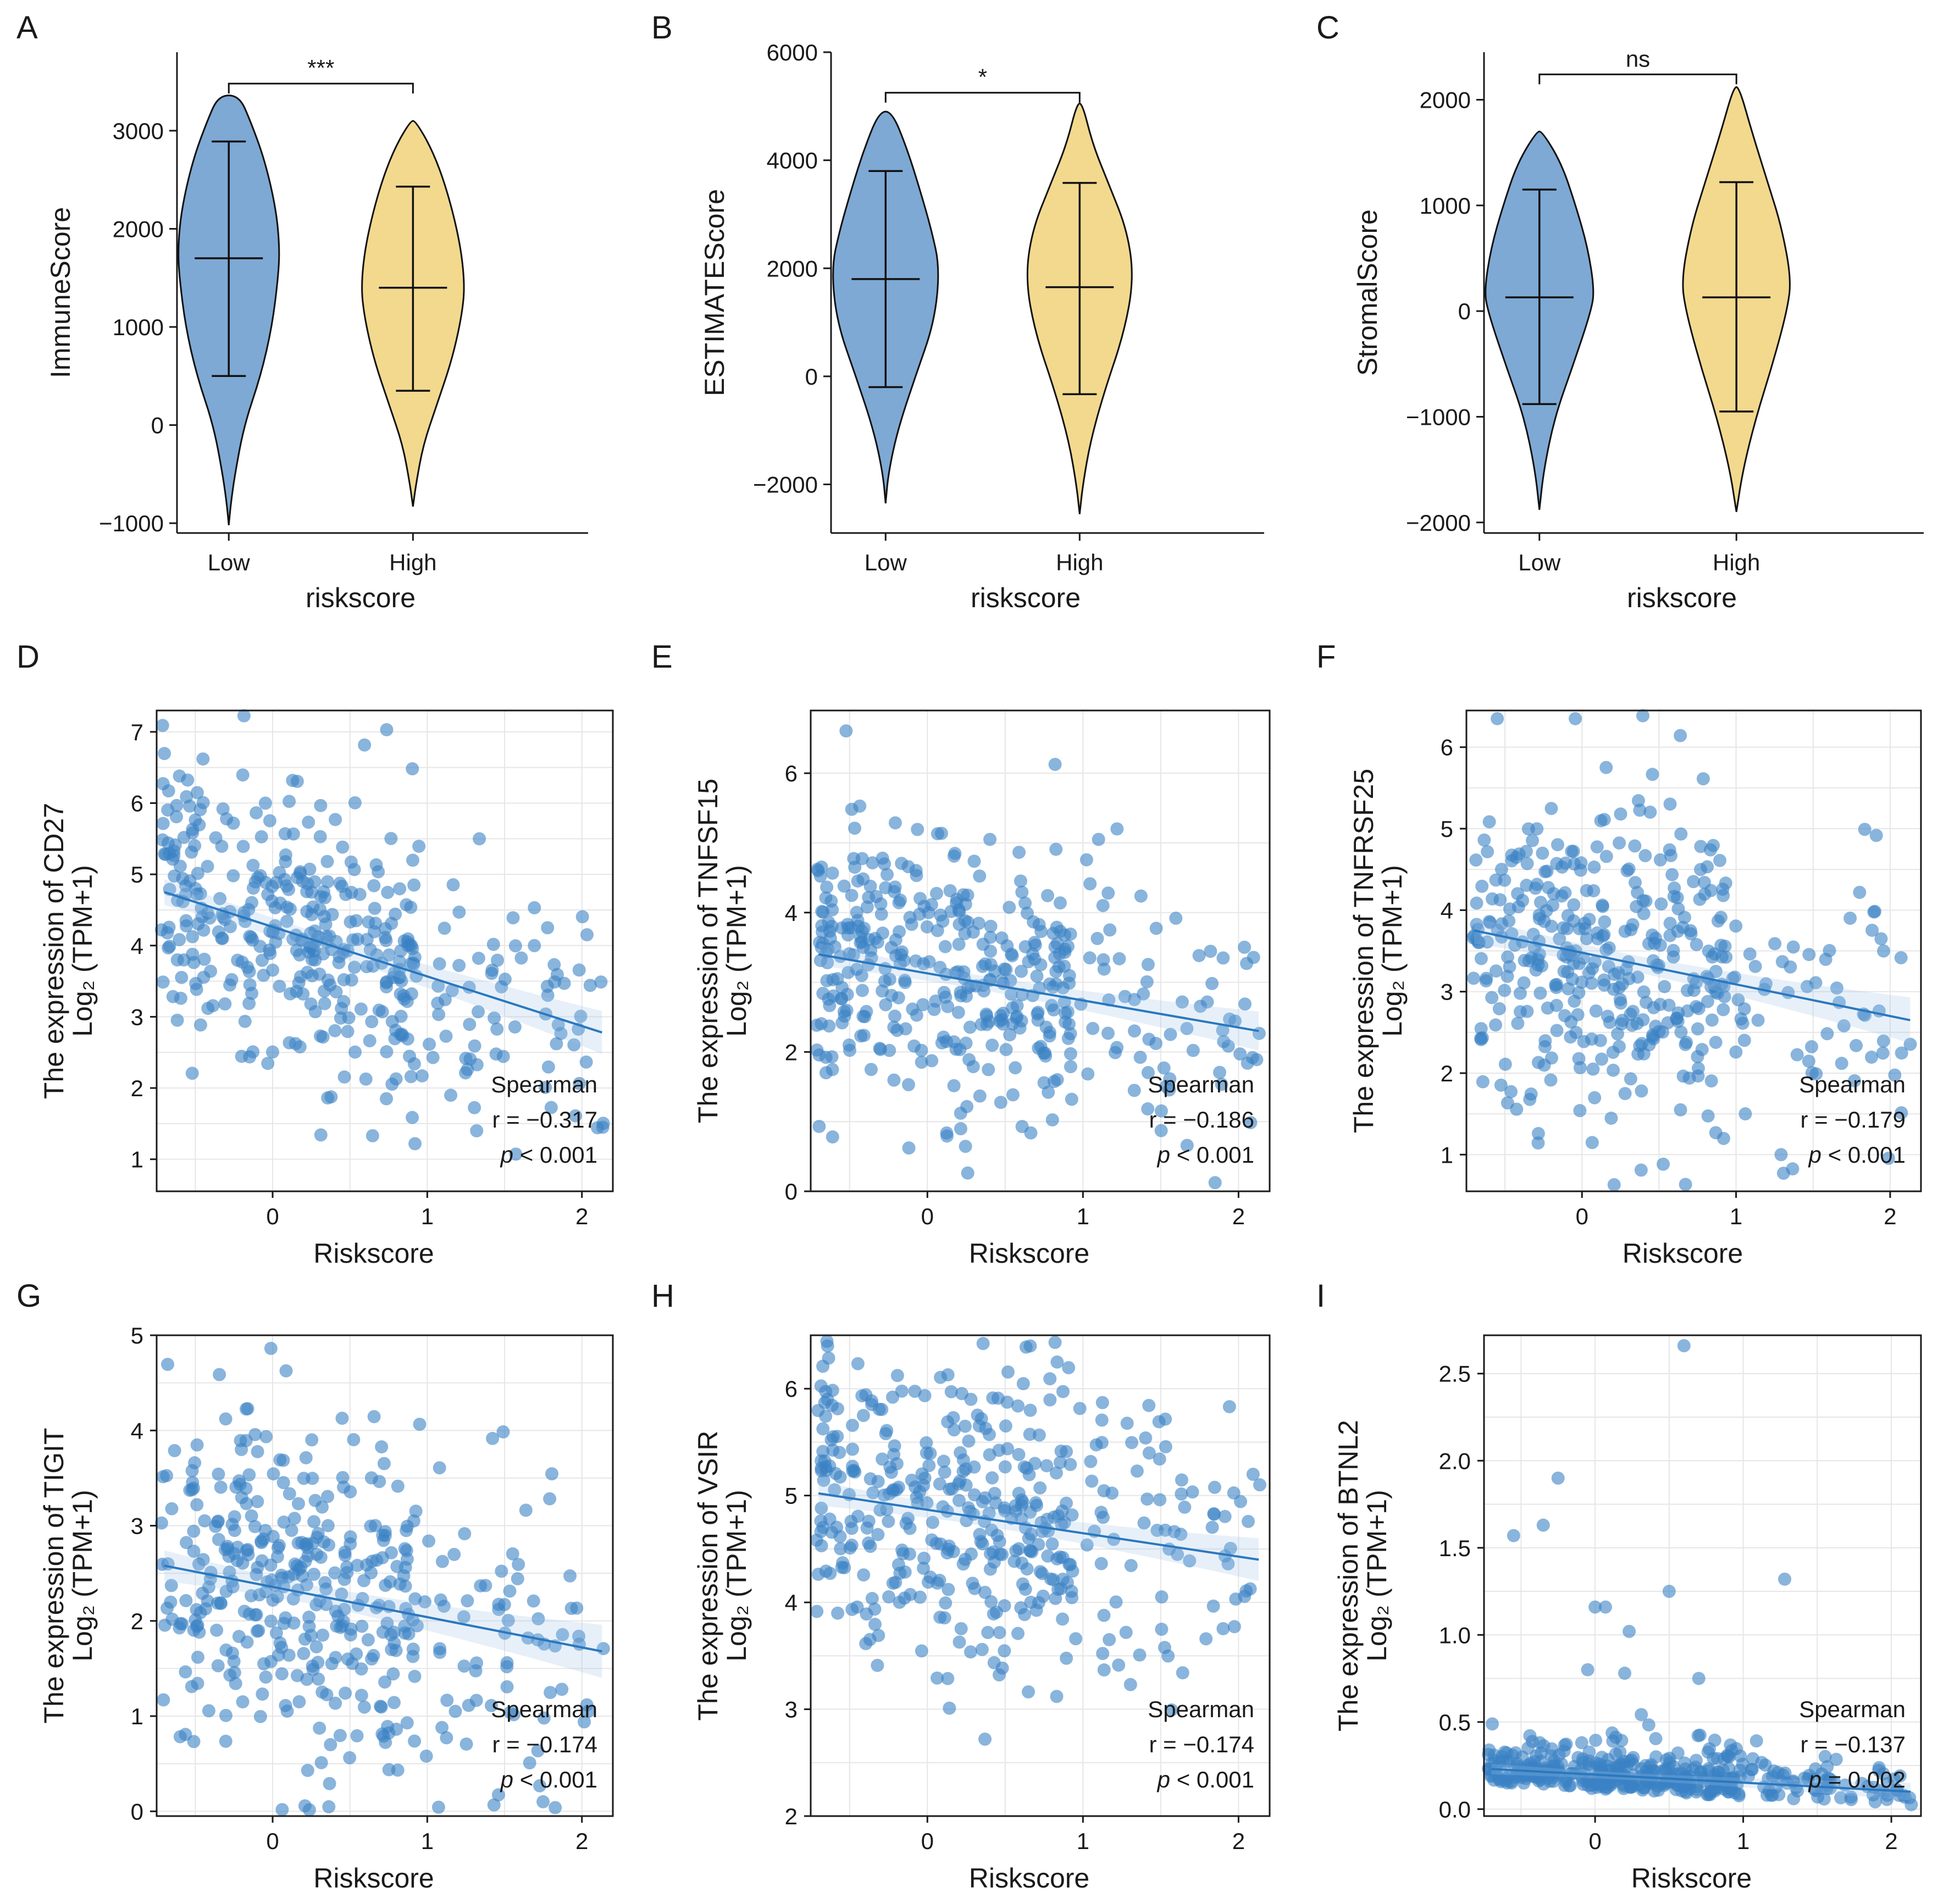 Image resolution: width=1938 pixels, height=1904 pixels. Describe the element at coordinates (785, 485) in the screenshot. I see `y-tick-label: −2000` at that location.